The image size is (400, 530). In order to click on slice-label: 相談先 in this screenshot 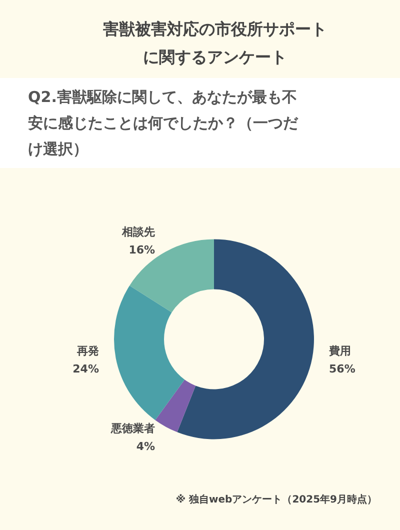, I will do `click(138, 232)`.